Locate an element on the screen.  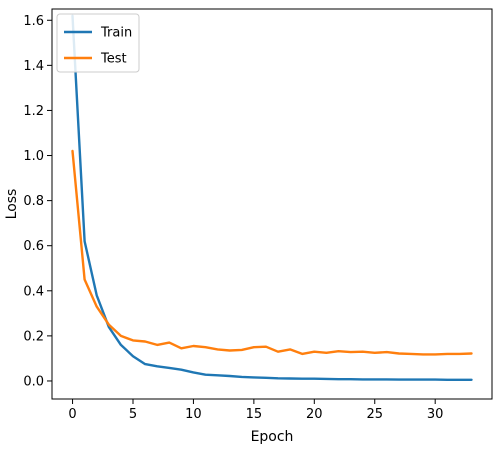
legend-label-train: Train is located at coordinates (116, 33).